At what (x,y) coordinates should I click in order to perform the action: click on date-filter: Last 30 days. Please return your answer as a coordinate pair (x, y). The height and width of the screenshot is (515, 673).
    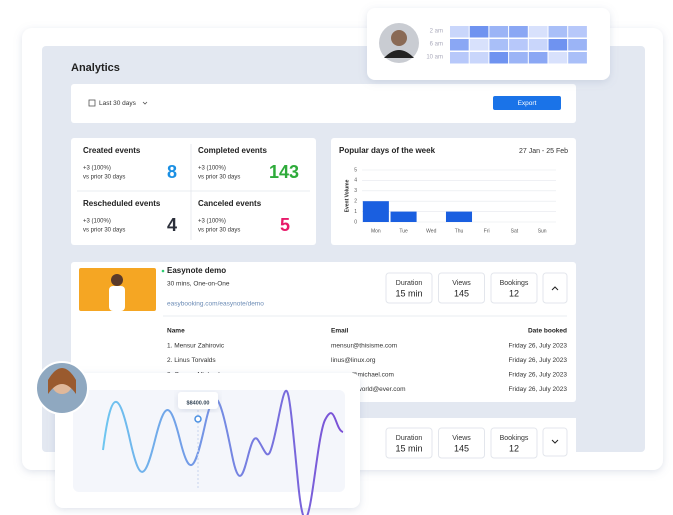
    Looking at the image, I should click on (118, 103).